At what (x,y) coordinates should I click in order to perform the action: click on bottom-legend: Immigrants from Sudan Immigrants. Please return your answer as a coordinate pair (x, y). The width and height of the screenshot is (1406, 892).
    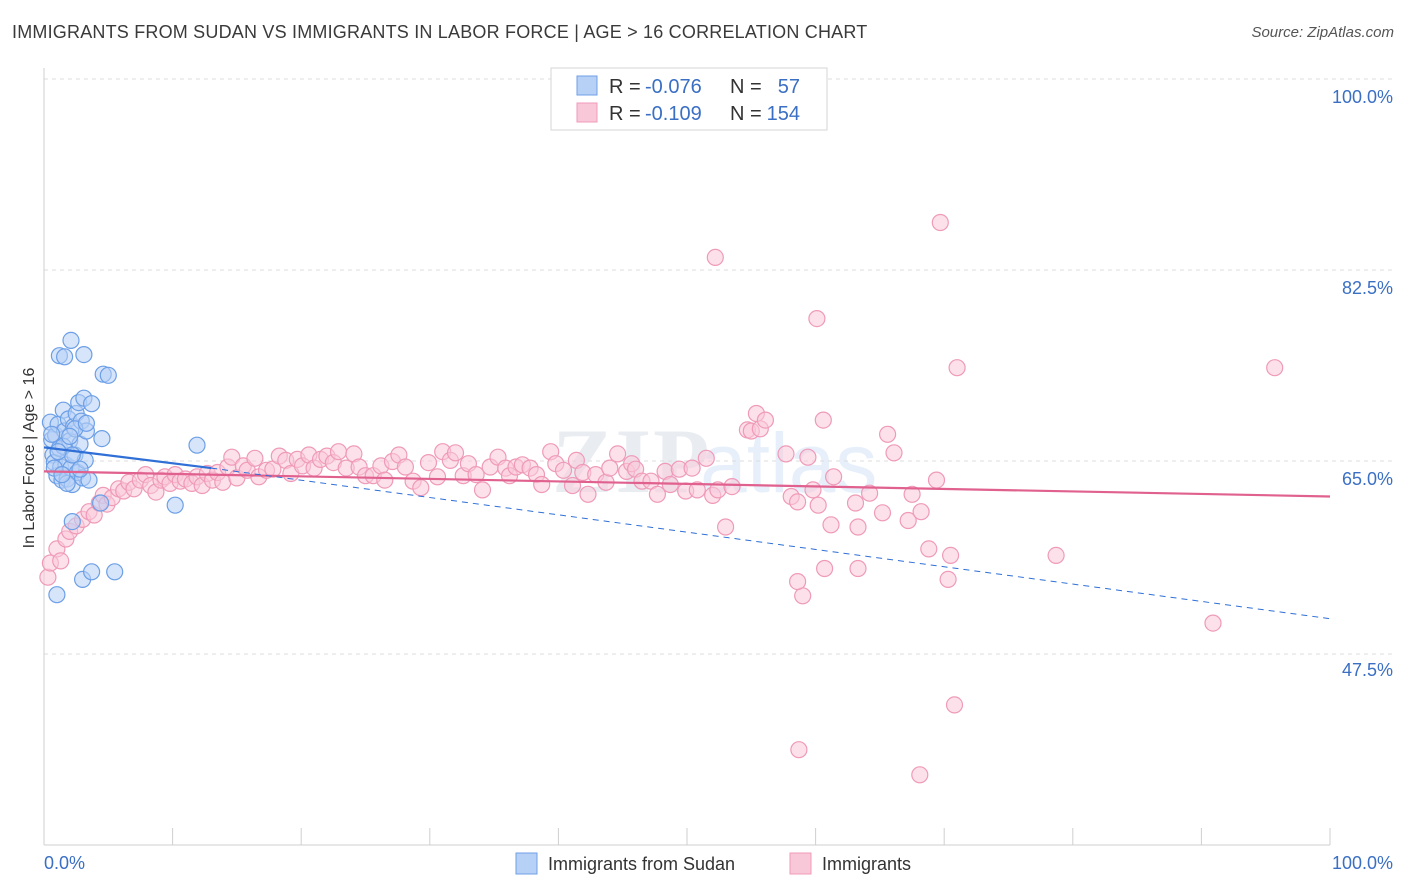
    Looking at the image, I should click on (713, 863).